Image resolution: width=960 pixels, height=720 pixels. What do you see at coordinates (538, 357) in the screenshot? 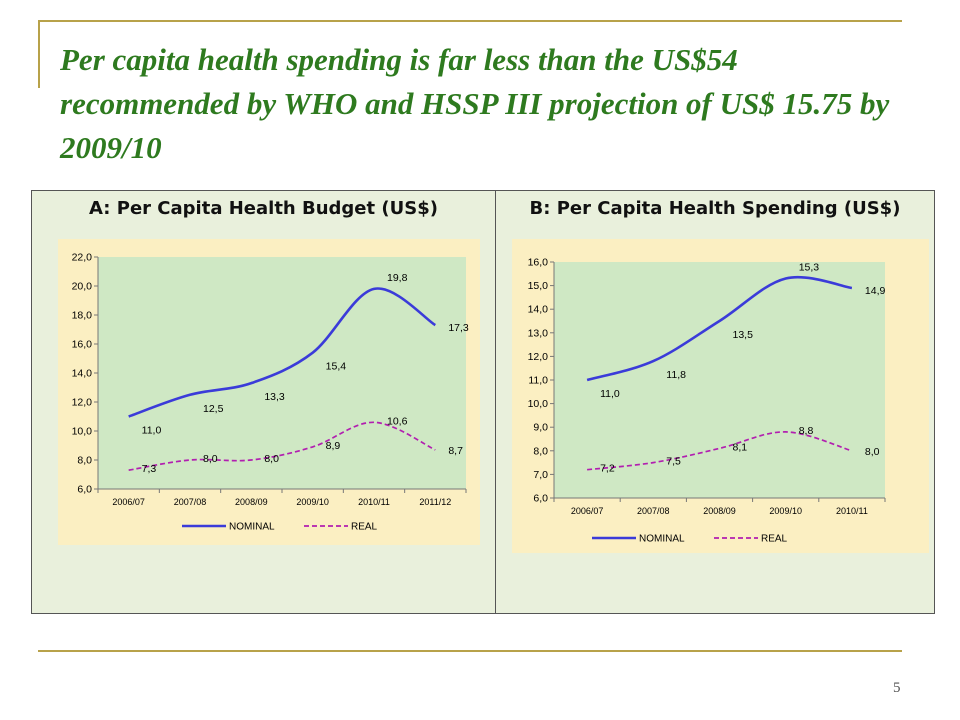
I see `b-y-tick-label: 12,0` at bounding box center [538, 357].